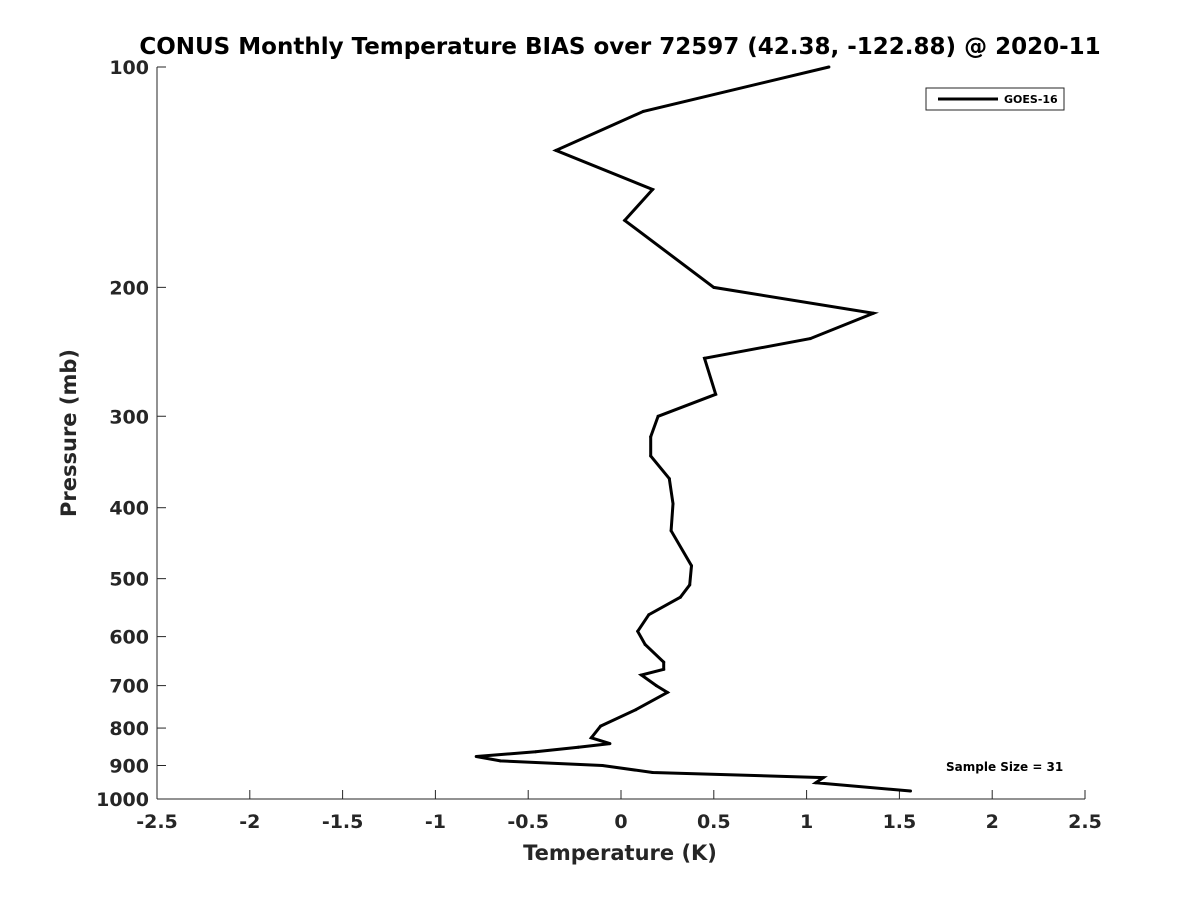 The width and height of the screenshot is (1200, 900). What do you see at coordinates (992, 822) in the screenshot?
I see `x-tick-label: 2` at bounding box center [992, 822].